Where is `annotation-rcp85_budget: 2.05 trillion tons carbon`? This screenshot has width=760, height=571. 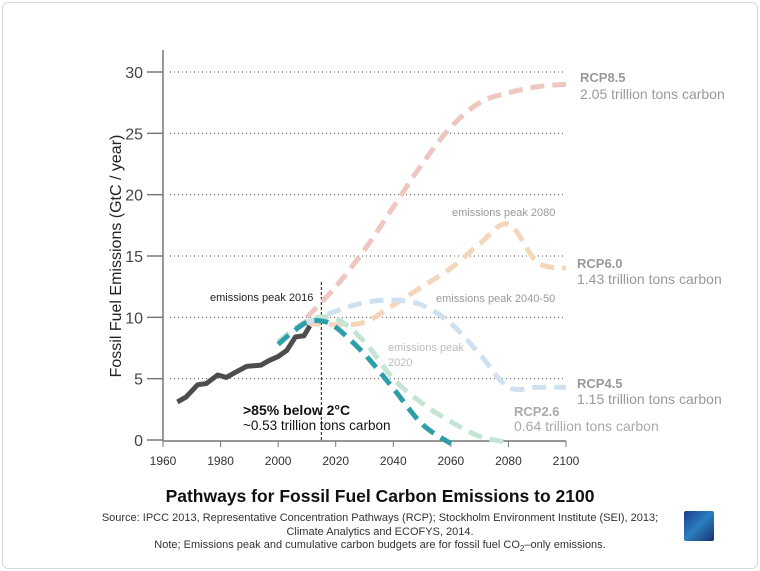
annotation-rcp85_budget: 2.05 trillion tons carbon is located at coordinates (652, 94).